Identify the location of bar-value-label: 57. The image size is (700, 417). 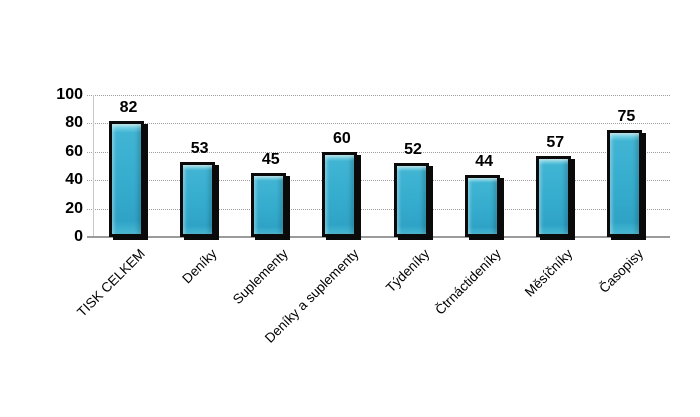
(555, 142).